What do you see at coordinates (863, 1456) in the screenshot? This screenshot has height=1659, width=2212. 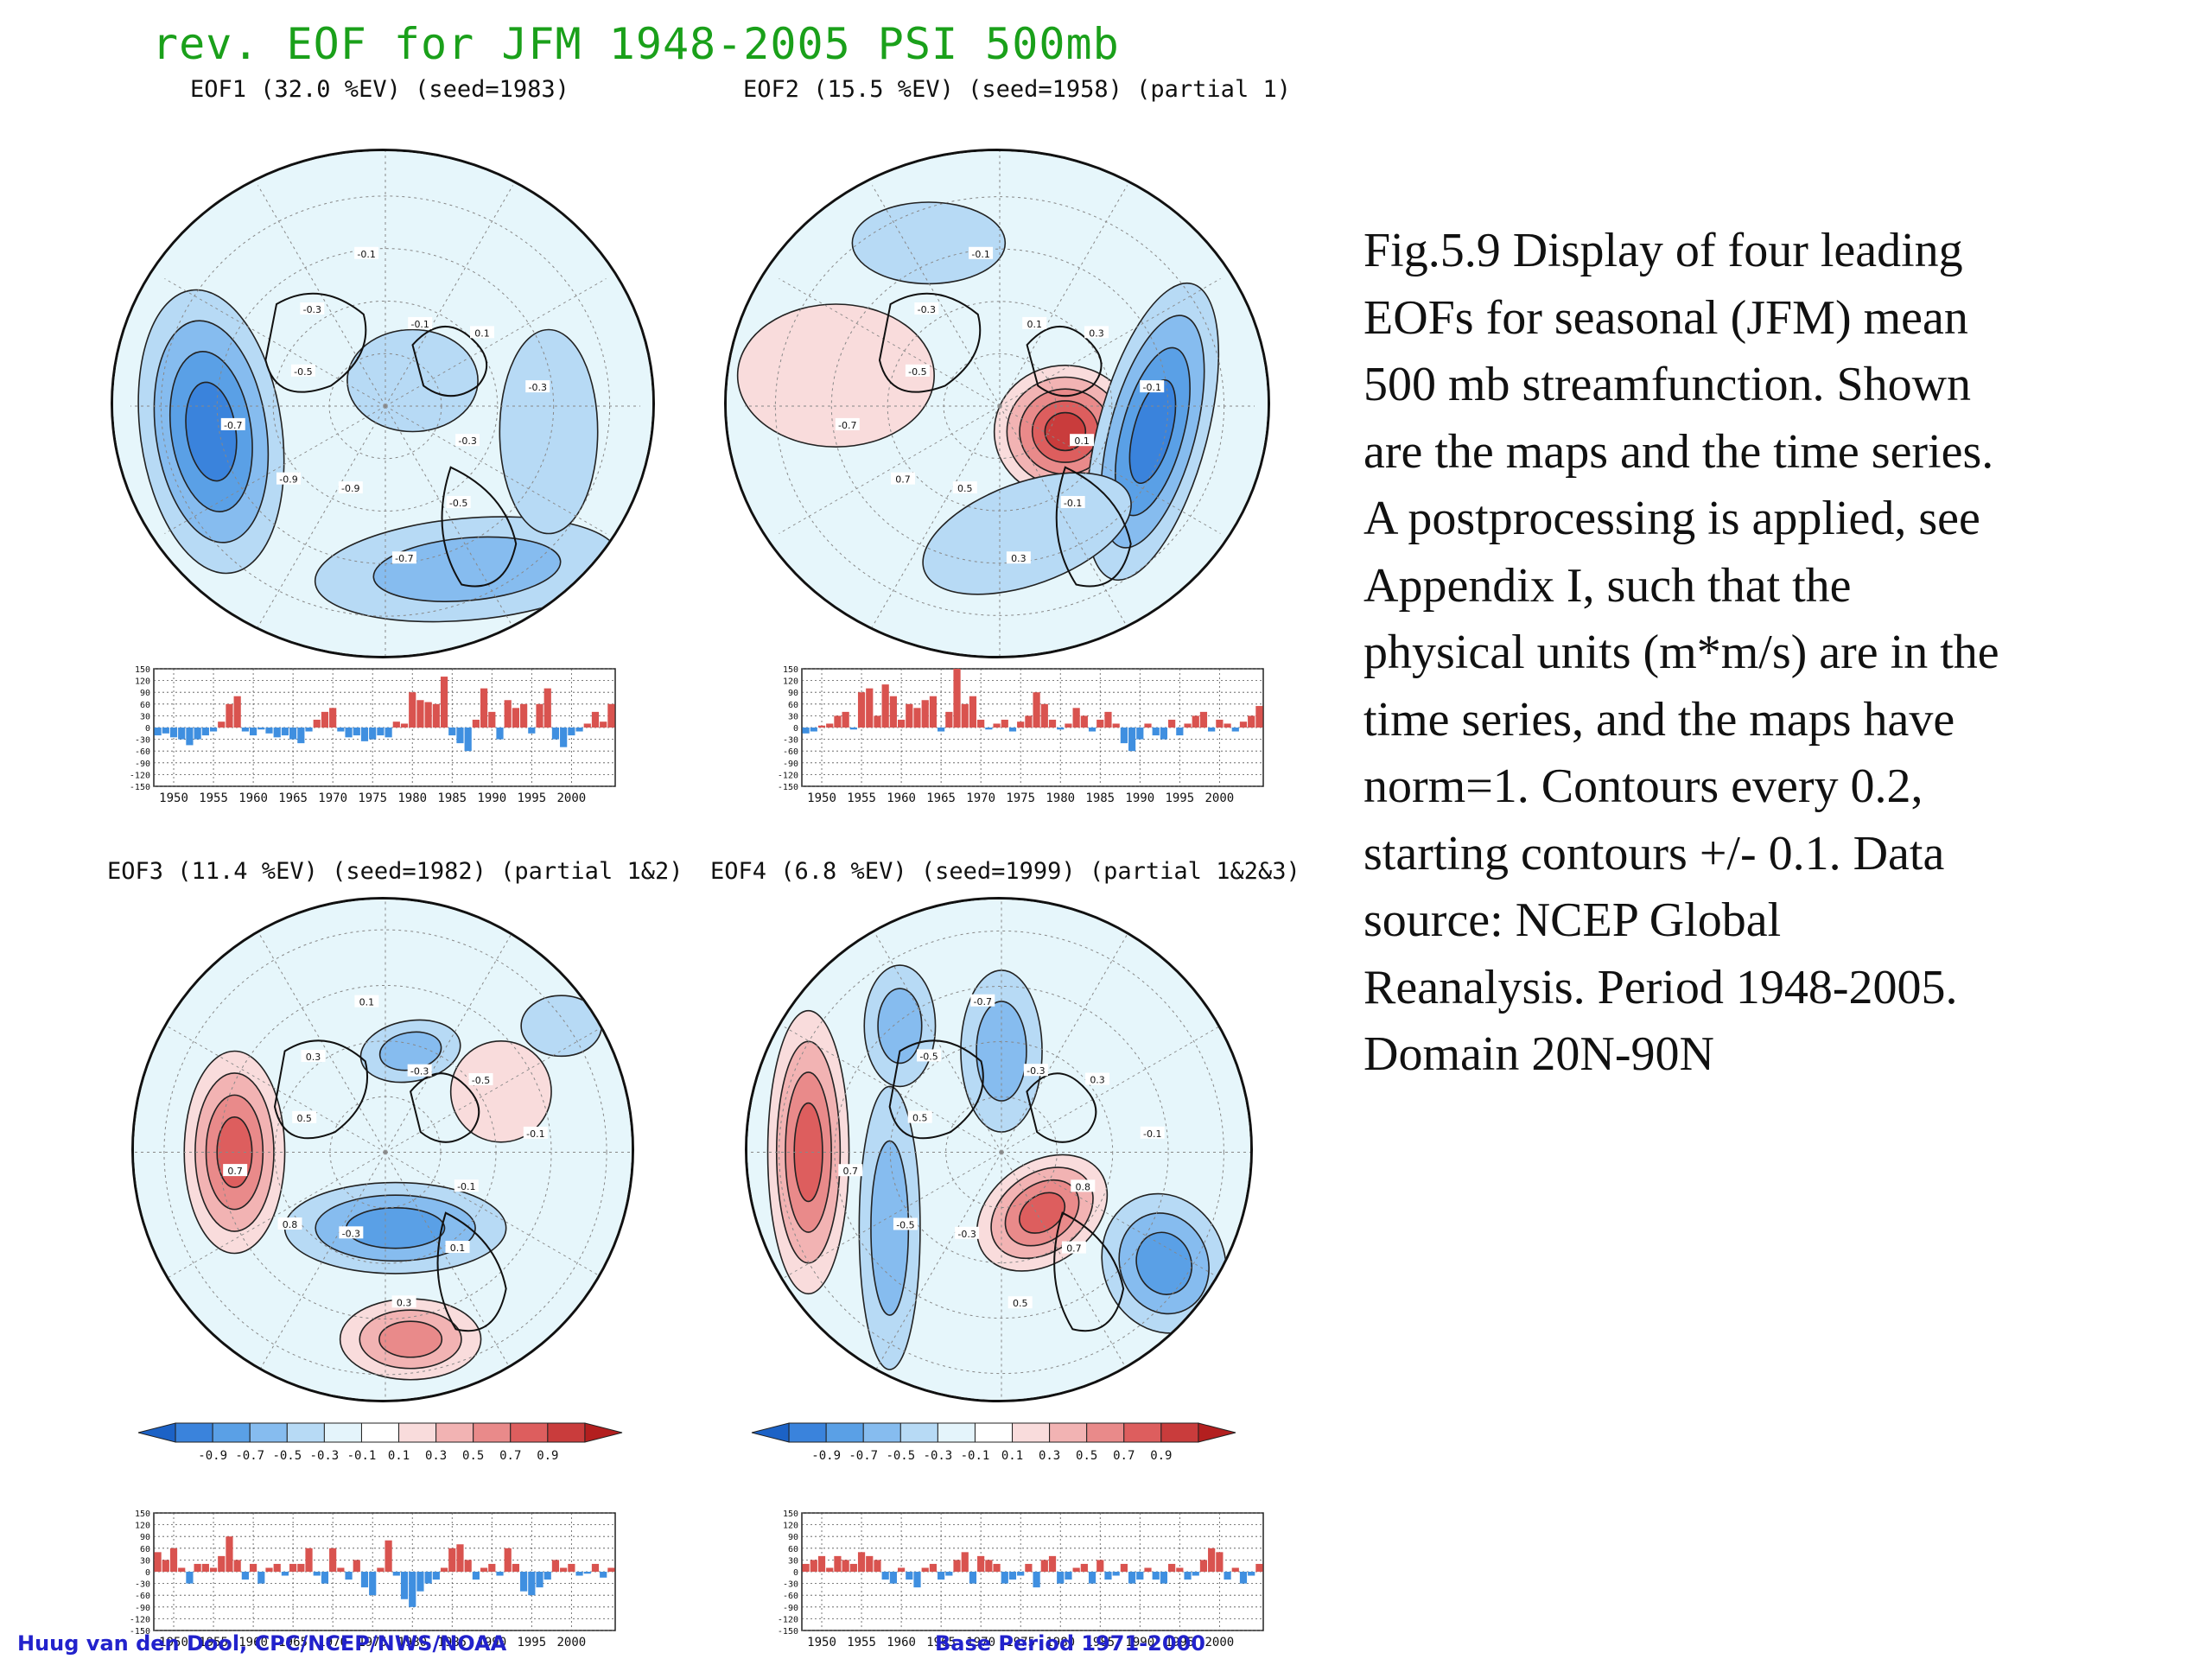 I see `colorbar-tick-label: -0.7` at bounding box center [863, 1456].